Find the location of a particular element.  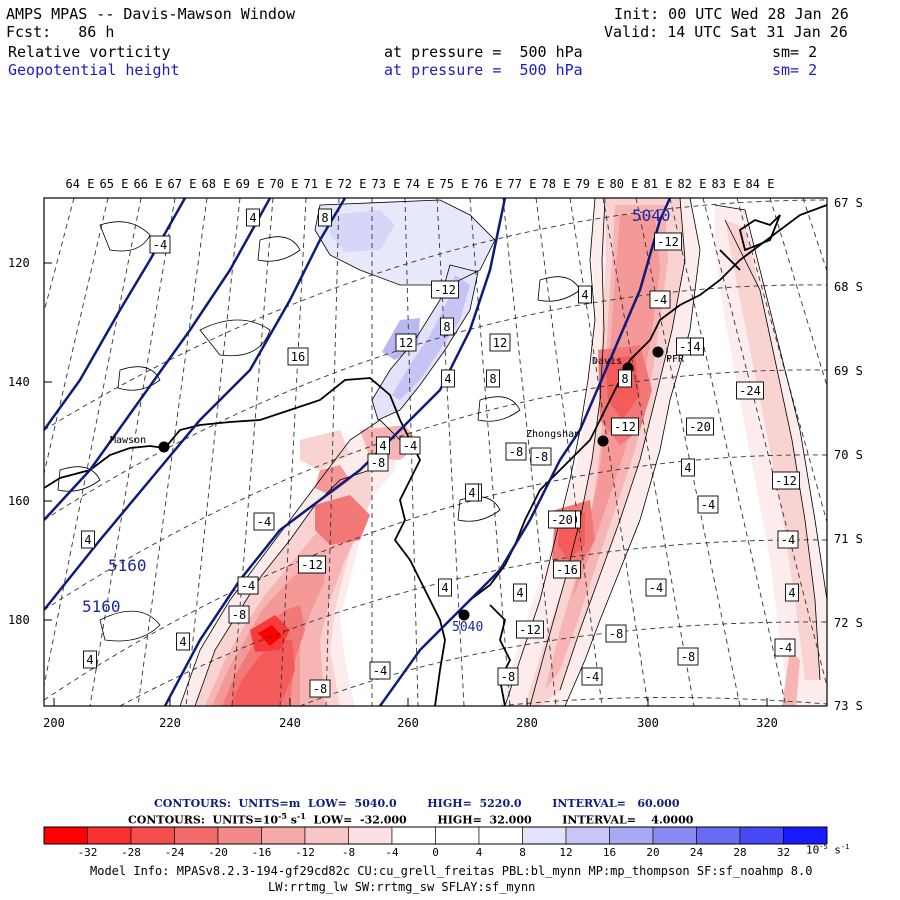

lon-label: 83 E is located at coordinates (726, 184).